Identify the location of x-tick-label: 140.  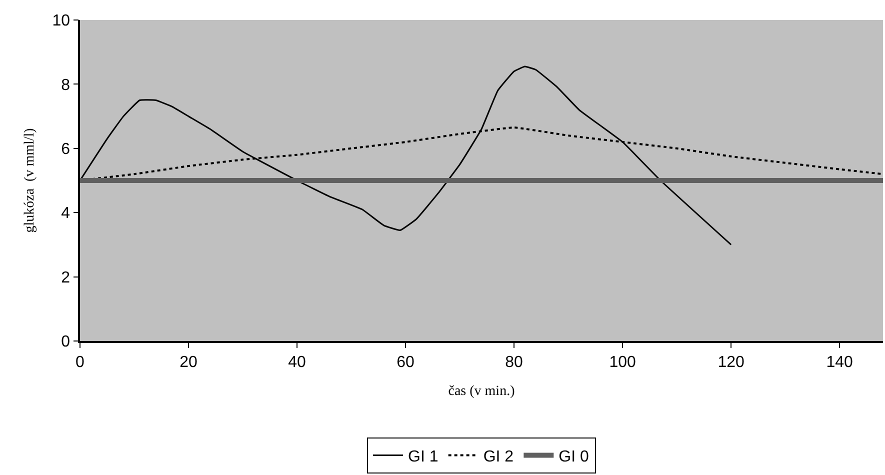
(840, 362).